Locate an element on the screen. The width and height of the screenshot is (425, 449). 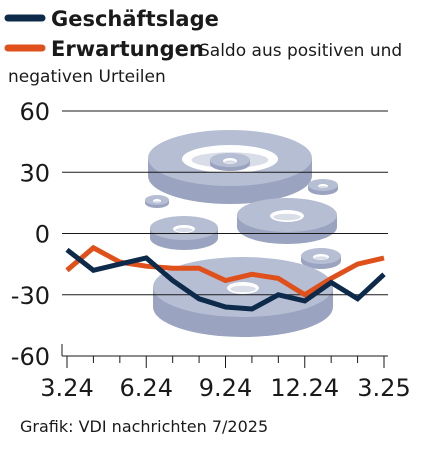
source-credit: Grafik: VDI nachrichten 7/2025 is located at coordinates (144, 426).